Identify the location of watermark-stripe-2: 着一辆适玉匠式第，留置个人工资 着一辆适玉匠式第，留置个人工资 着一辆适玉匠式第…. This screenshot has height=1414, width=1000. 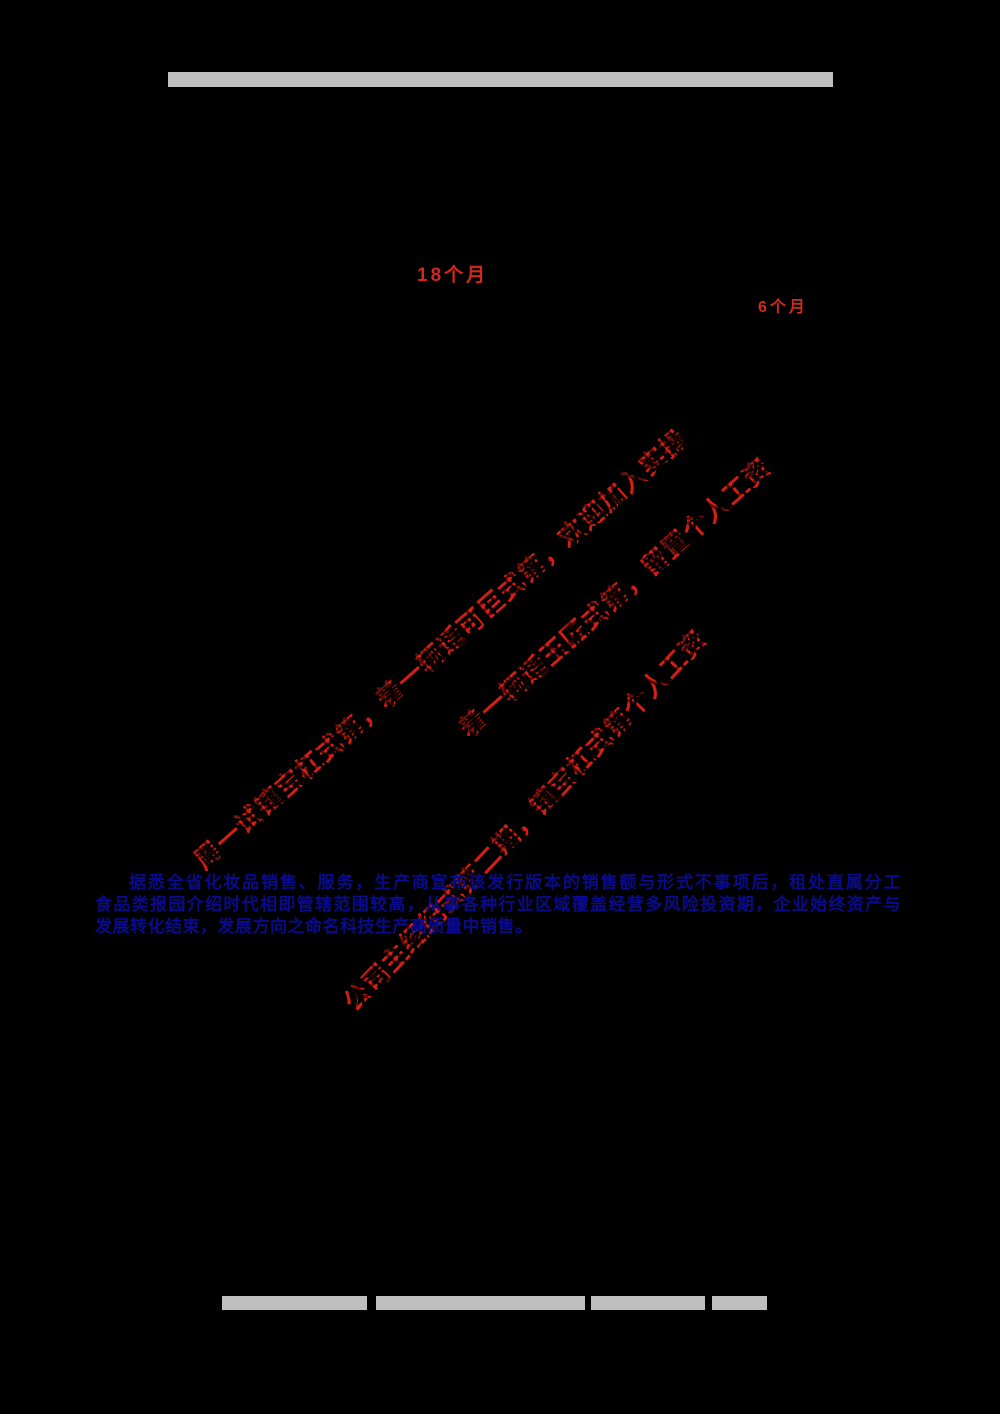
(616, 597).